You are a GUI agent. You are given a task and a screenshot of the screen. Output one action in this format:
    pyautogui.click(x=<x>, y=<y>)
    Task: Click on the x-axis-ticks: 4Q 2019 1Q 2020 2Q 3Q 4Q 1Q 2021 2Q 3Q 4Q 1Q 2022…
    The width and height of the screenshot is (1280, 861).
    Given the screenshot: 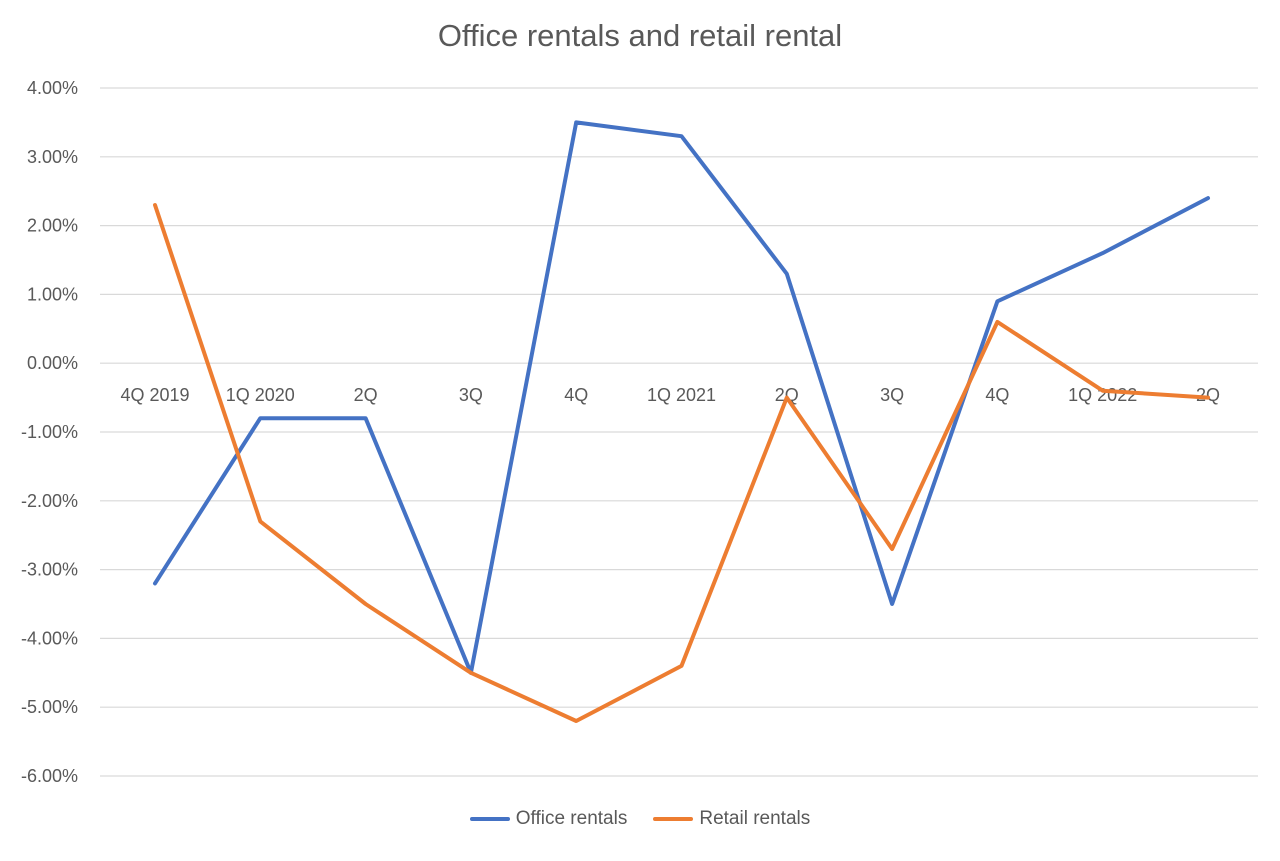 What is the action you would take?
    pyautogui.click(x=670, y=395)
    